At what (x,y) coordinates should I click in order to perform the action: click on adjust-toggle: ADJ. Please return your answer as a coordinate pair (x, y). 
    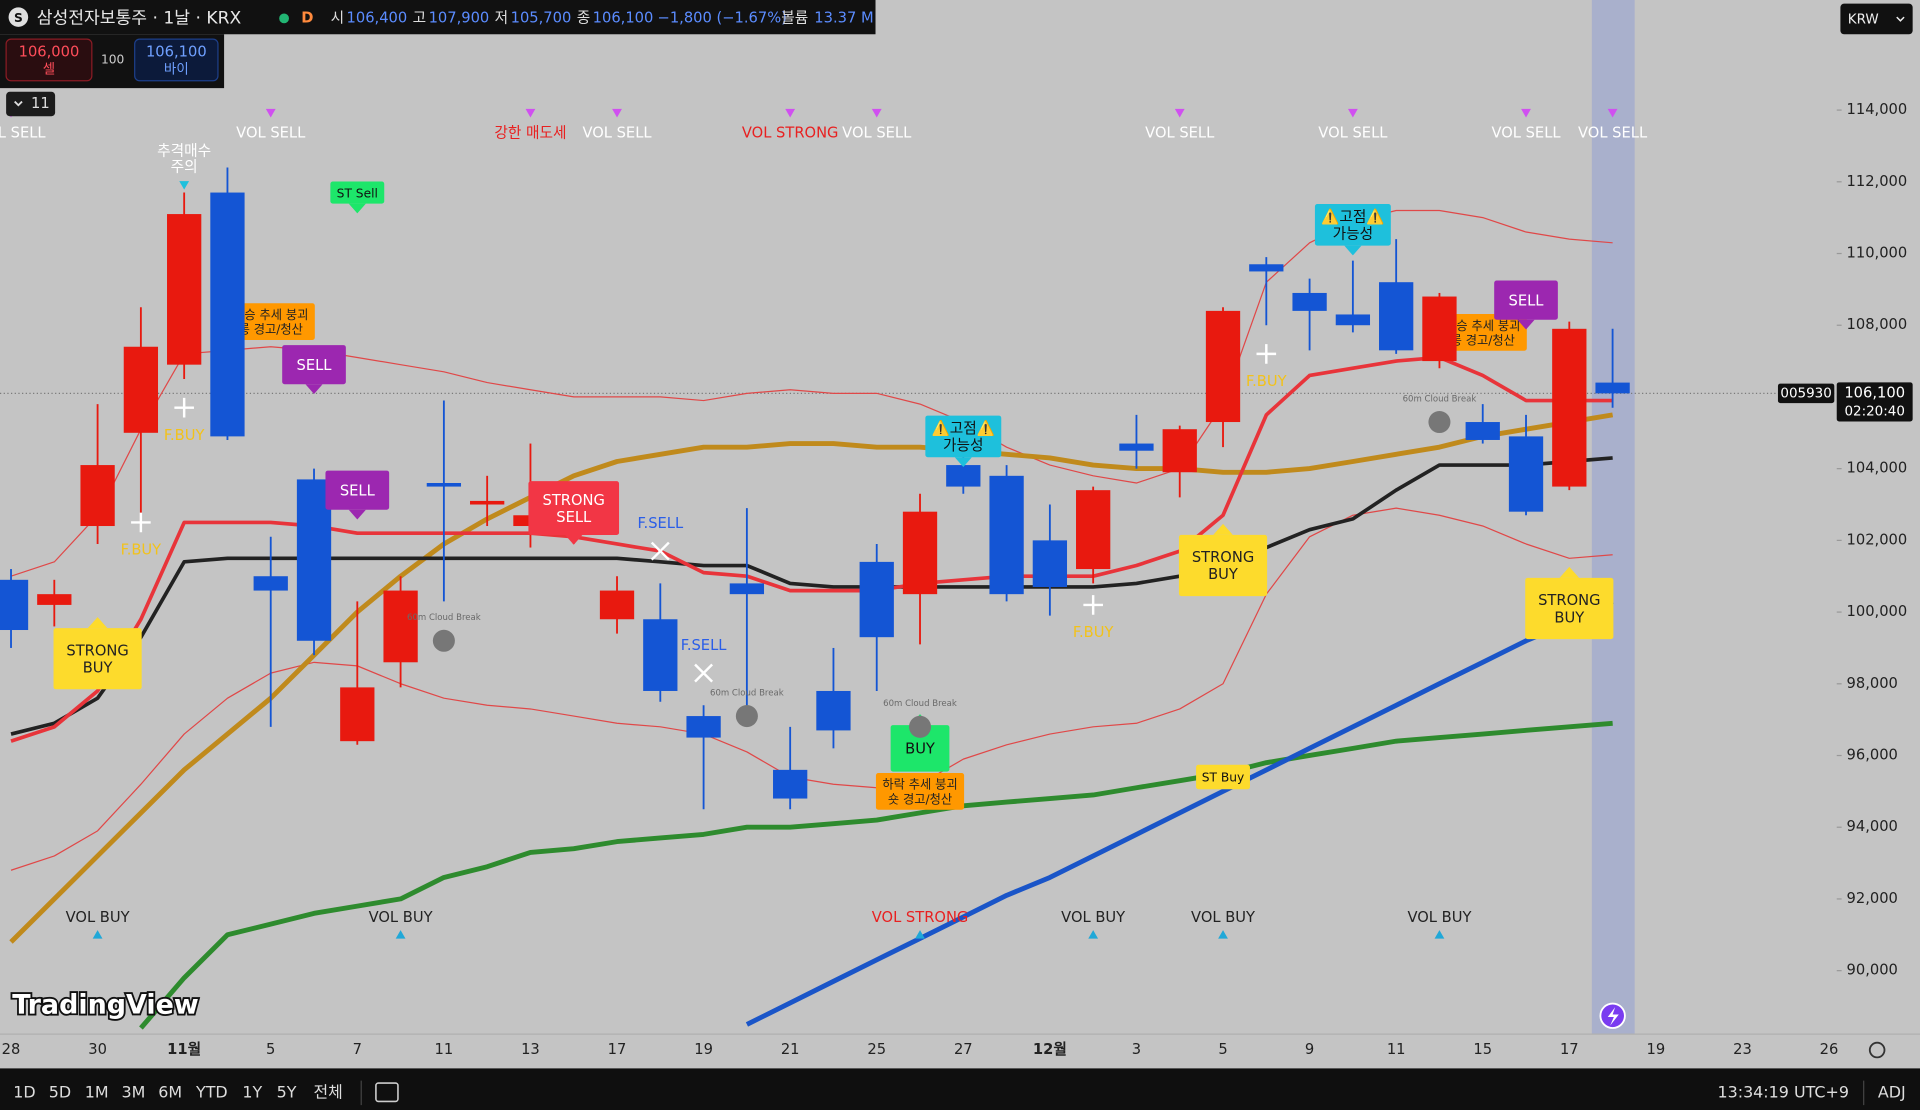
    Looking at the image, I should click on (1892, 1091).